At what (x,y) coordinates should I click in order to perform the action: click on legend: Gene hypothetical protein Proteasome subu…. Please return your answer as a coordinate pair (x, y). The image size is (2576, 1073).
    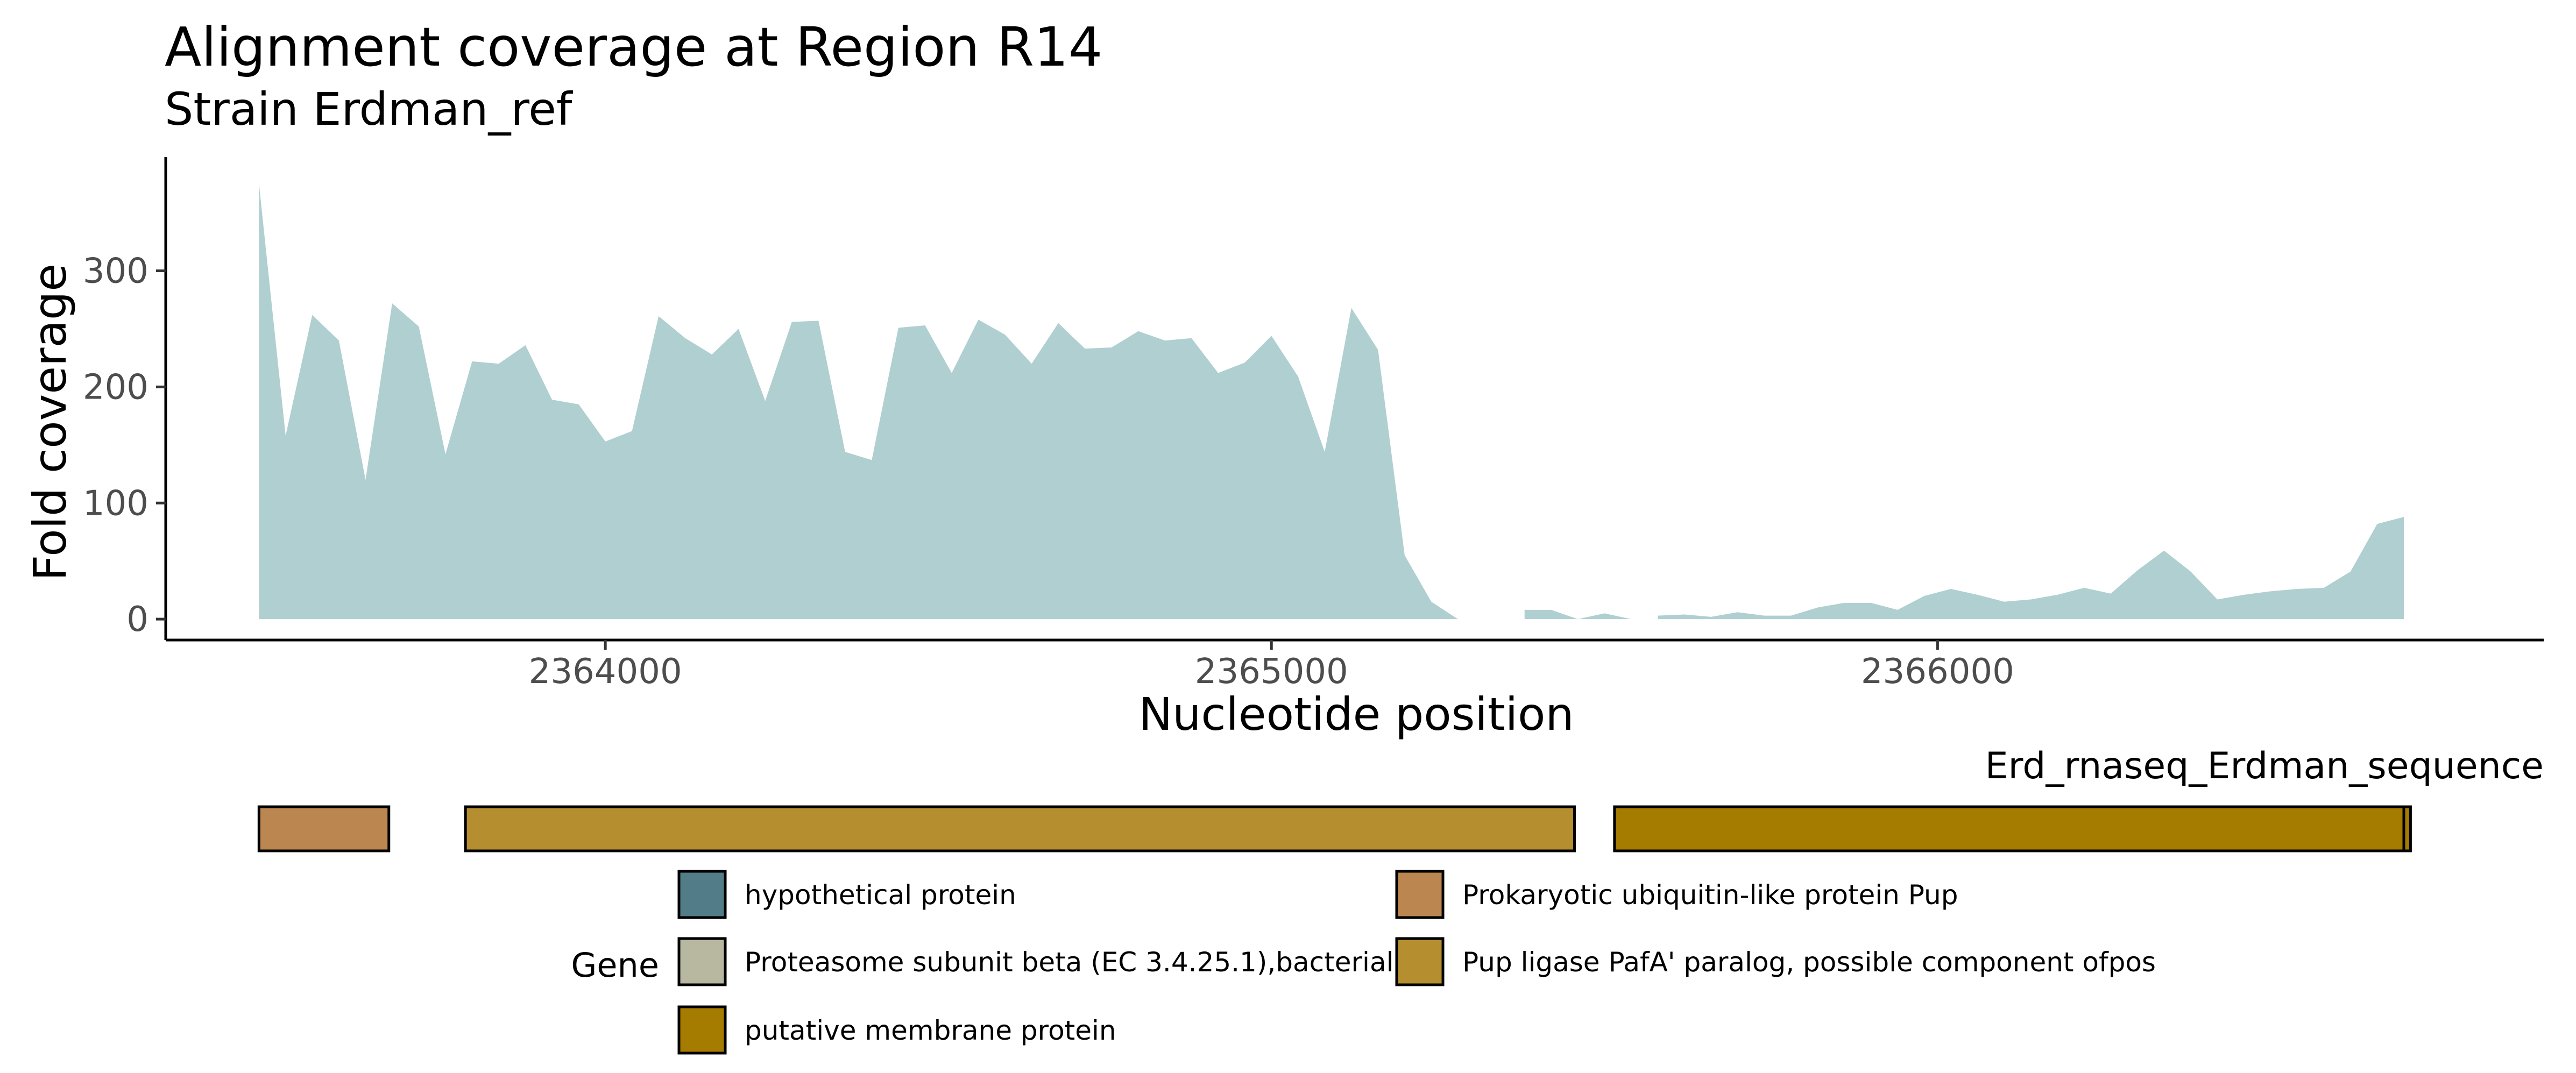
    Looking at the image, I should click on (1363, 962).